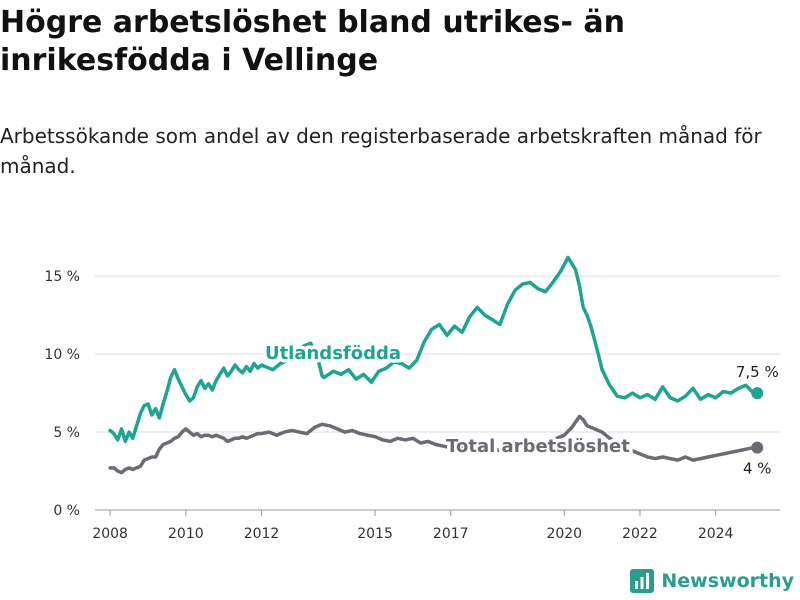 Image resolution: width=800 pixels, height=600 pixels. Describe the element at coordinates (186, 534) in the screenshot. I see `x-tick-label: 2010` at that location.